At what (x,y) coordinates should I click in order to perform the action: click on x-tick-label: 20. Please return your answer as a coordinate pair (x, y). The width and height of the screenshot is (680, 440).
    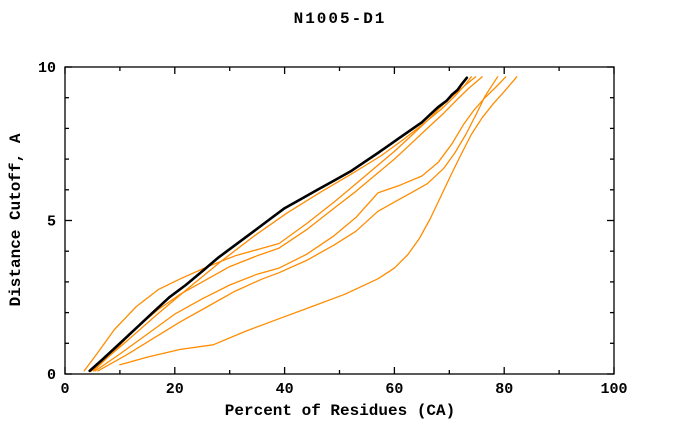
    Looking at the image, I should click on (175, 389).